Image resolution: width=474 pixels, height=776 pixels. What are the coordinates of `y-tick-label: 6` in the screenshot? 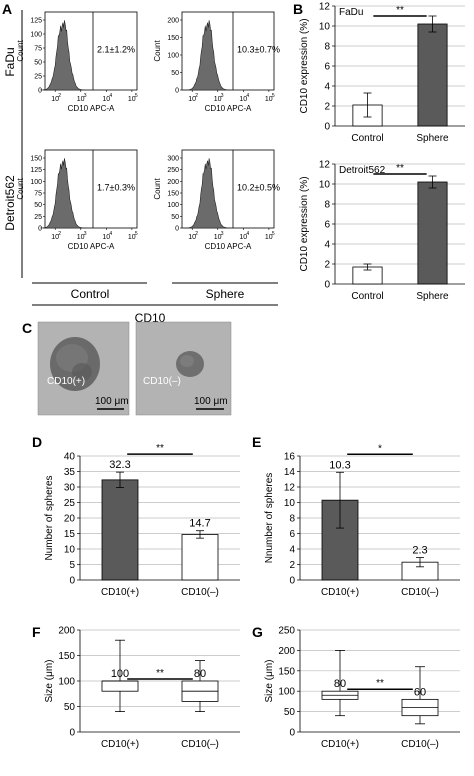 It's located at (327, 67).